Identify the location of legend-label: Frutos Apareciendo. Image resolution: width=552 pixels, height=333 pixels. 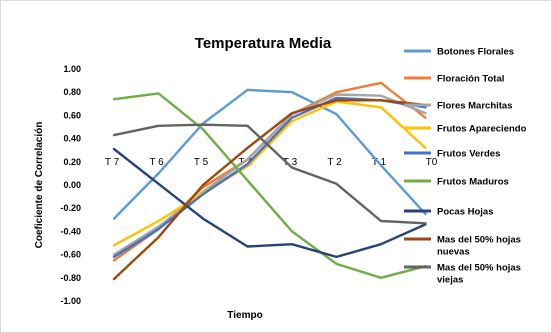
(482, 129).